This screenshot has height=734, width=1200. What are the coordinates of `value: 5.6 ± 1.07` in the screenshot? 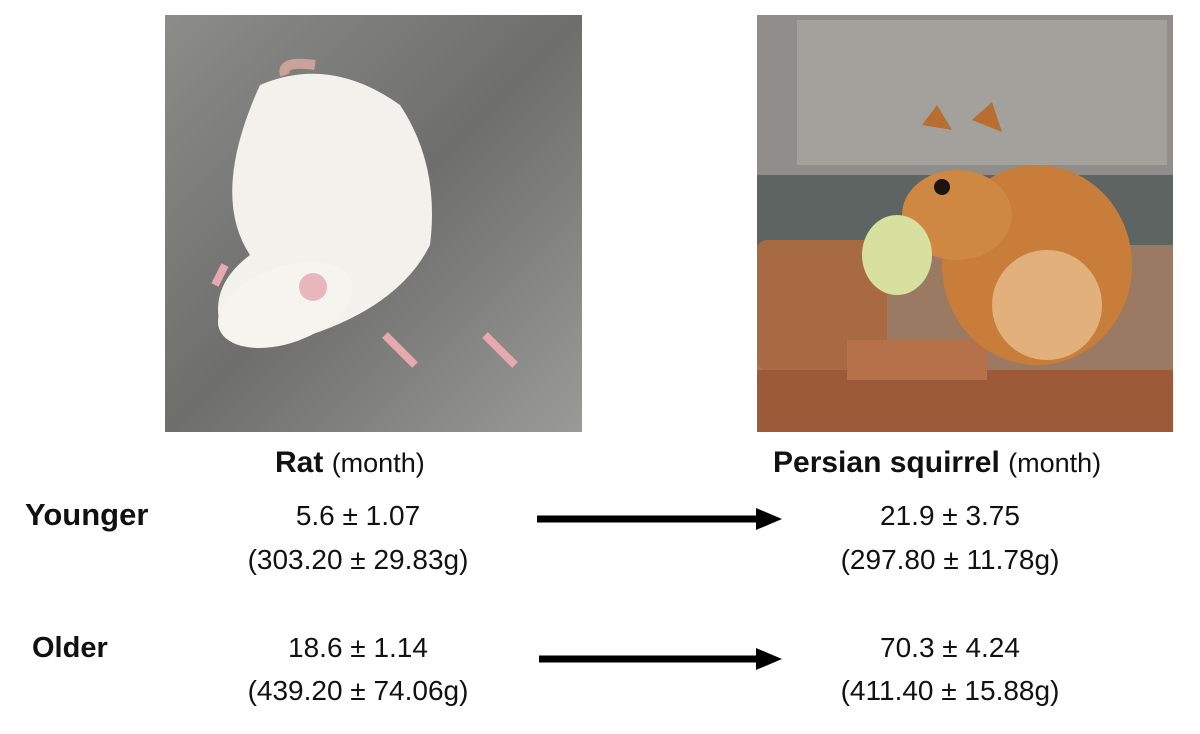 It's located at (358, 515).